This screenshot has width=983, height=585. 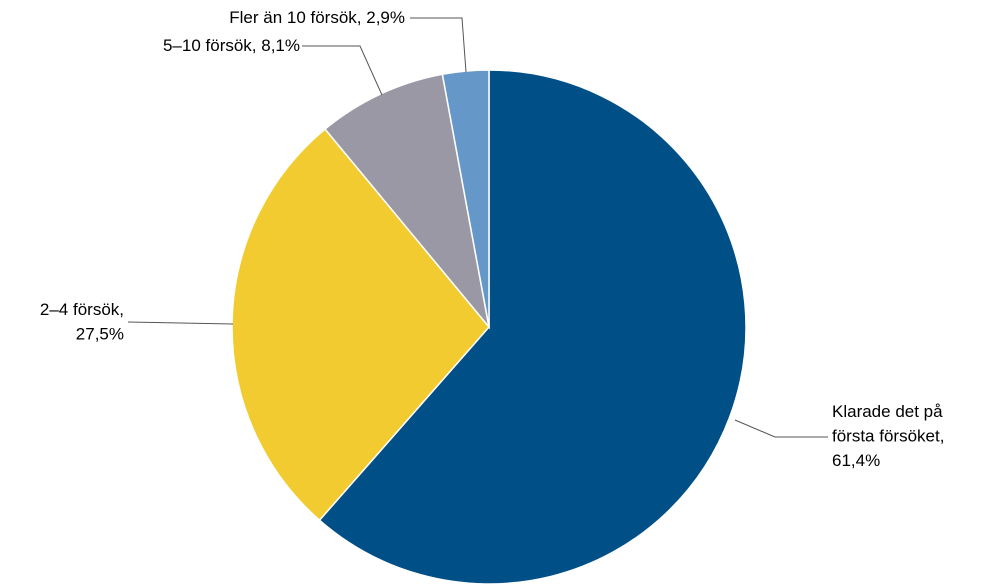 What do you see at coordinates (317, 17) in the screenshot?
I see `slice-label: Fler än 10 försök, 2,9%` at bounding box center [317, 17].